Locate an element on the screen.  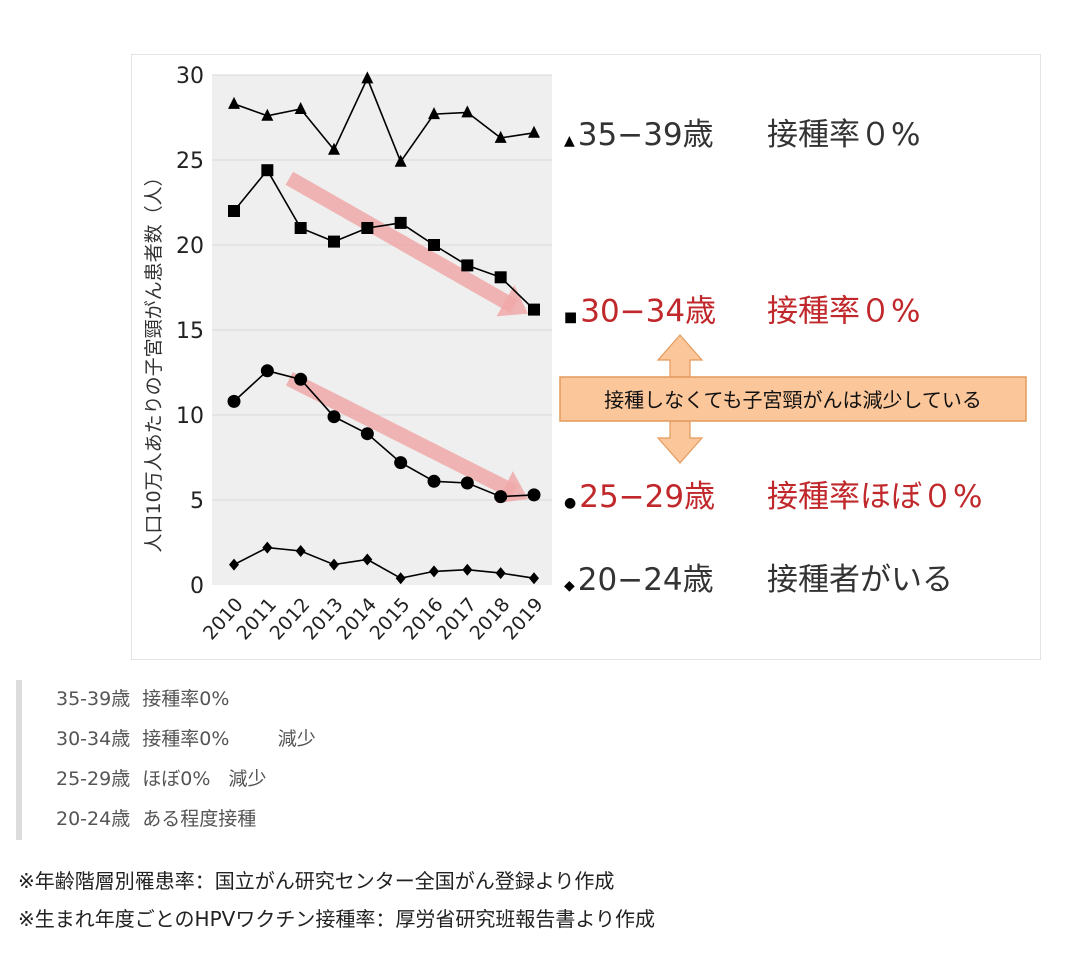
quote-line-20-24: 20-24歳 ある程度接種 is located at coordinates (156, 819).